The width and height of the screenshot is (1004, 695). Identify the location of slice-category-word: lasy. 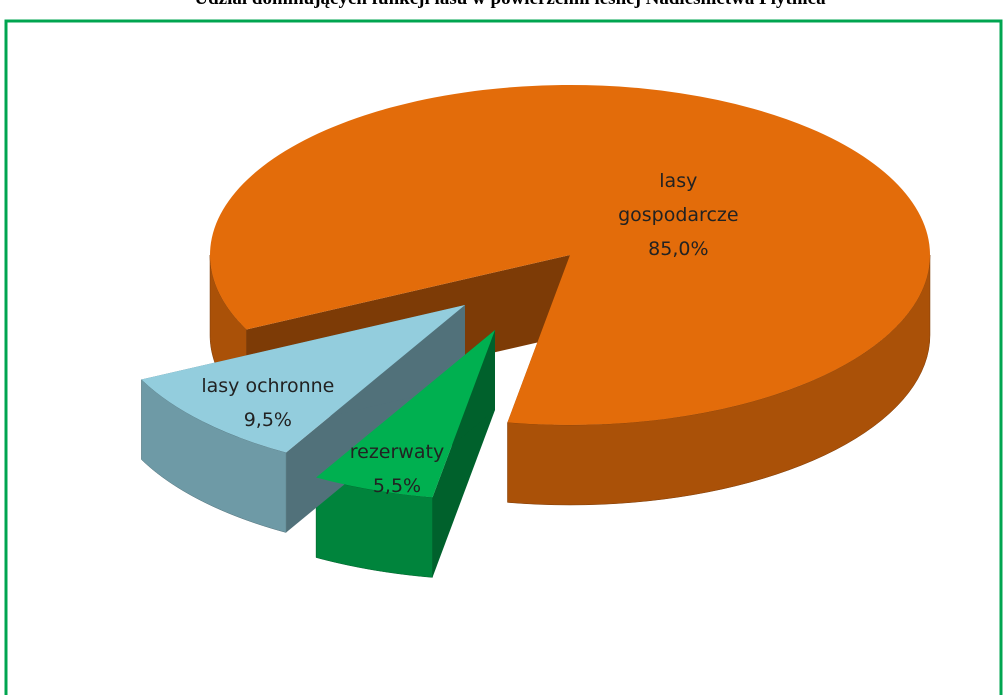
(678, 181).